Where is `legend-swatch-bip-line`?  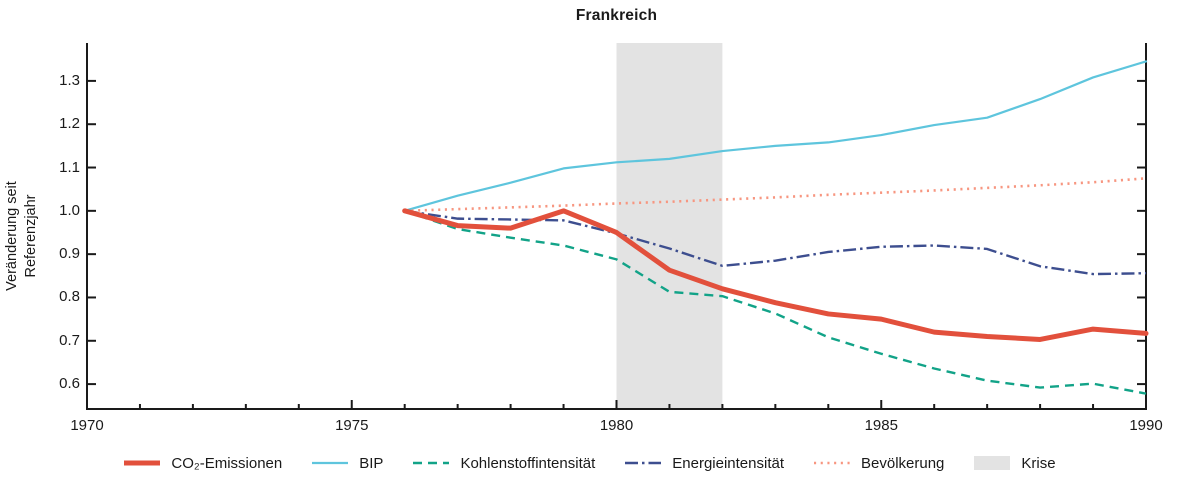 legend-swatch-bip-line is located at coordinates (330, 463).